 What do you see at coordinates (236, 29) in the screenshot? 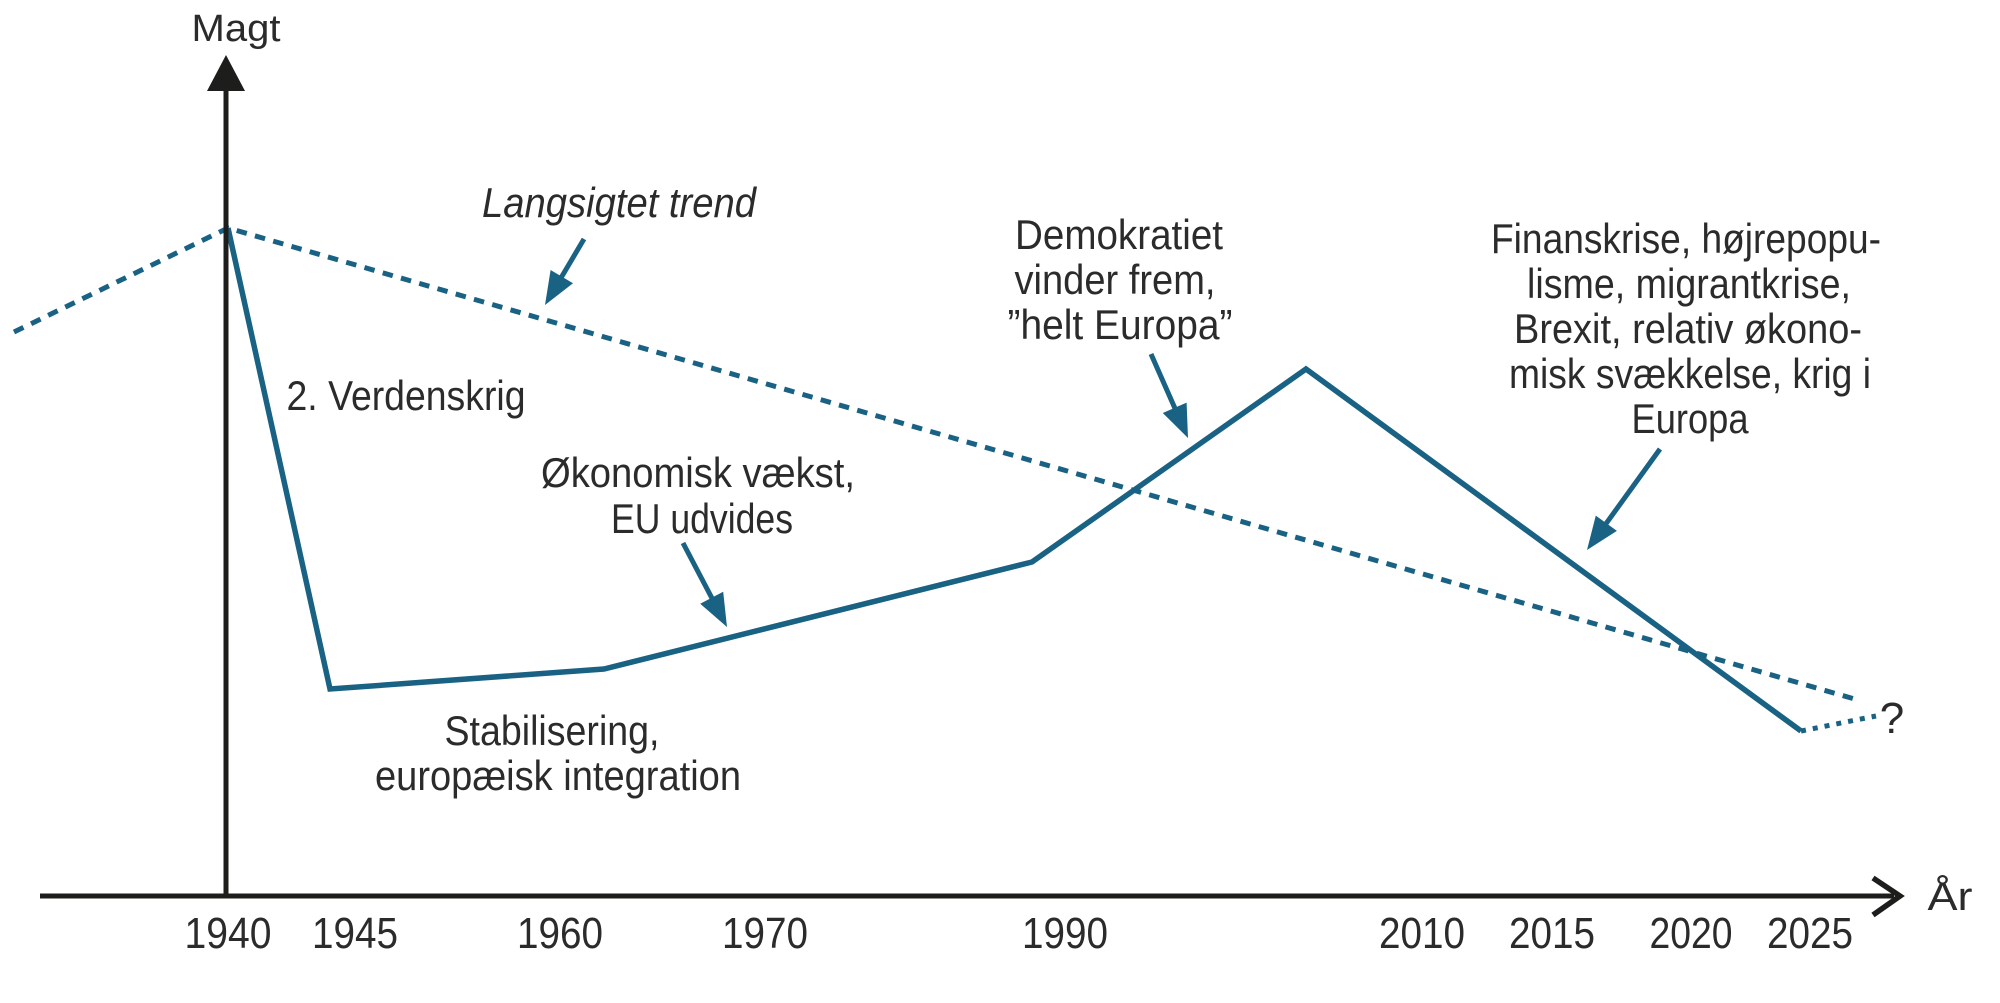
I see `svg-text: Magt` at bounding box center [236, 29].